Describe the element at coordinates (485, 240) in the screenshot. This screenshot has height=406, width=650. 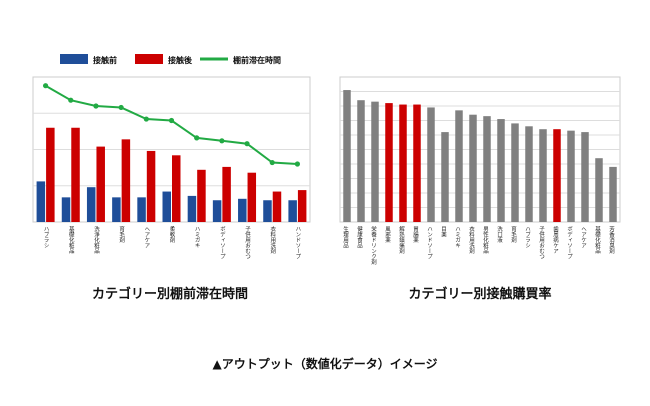
I see `x-tick-label: 男性化粧品` at that location.